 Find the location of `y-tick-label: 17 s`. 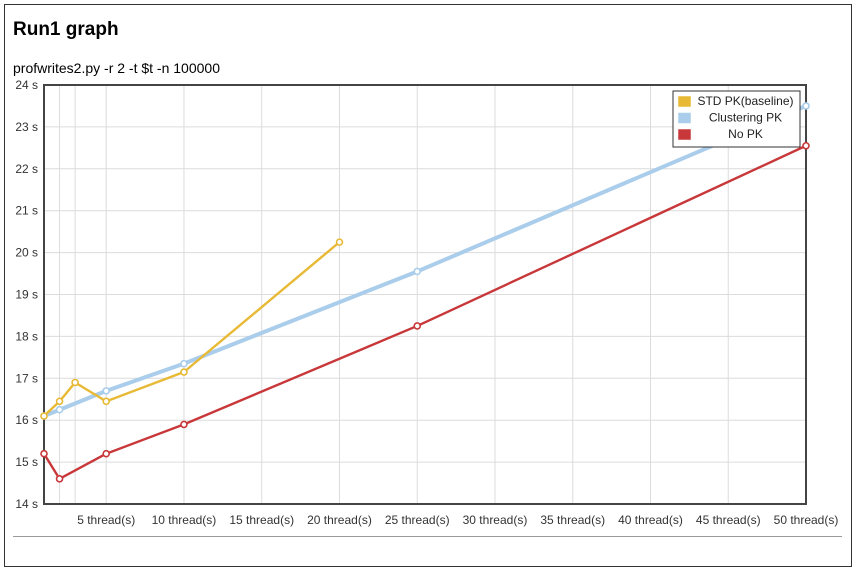

y-tick-label: 17 s is located at coordinates (26, 378).